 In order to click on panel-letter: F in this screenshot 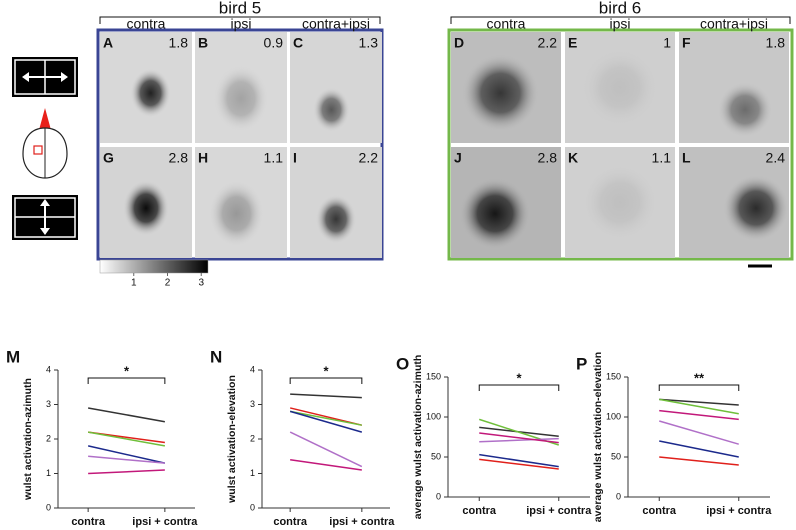, I will do `click(686, 43)`.